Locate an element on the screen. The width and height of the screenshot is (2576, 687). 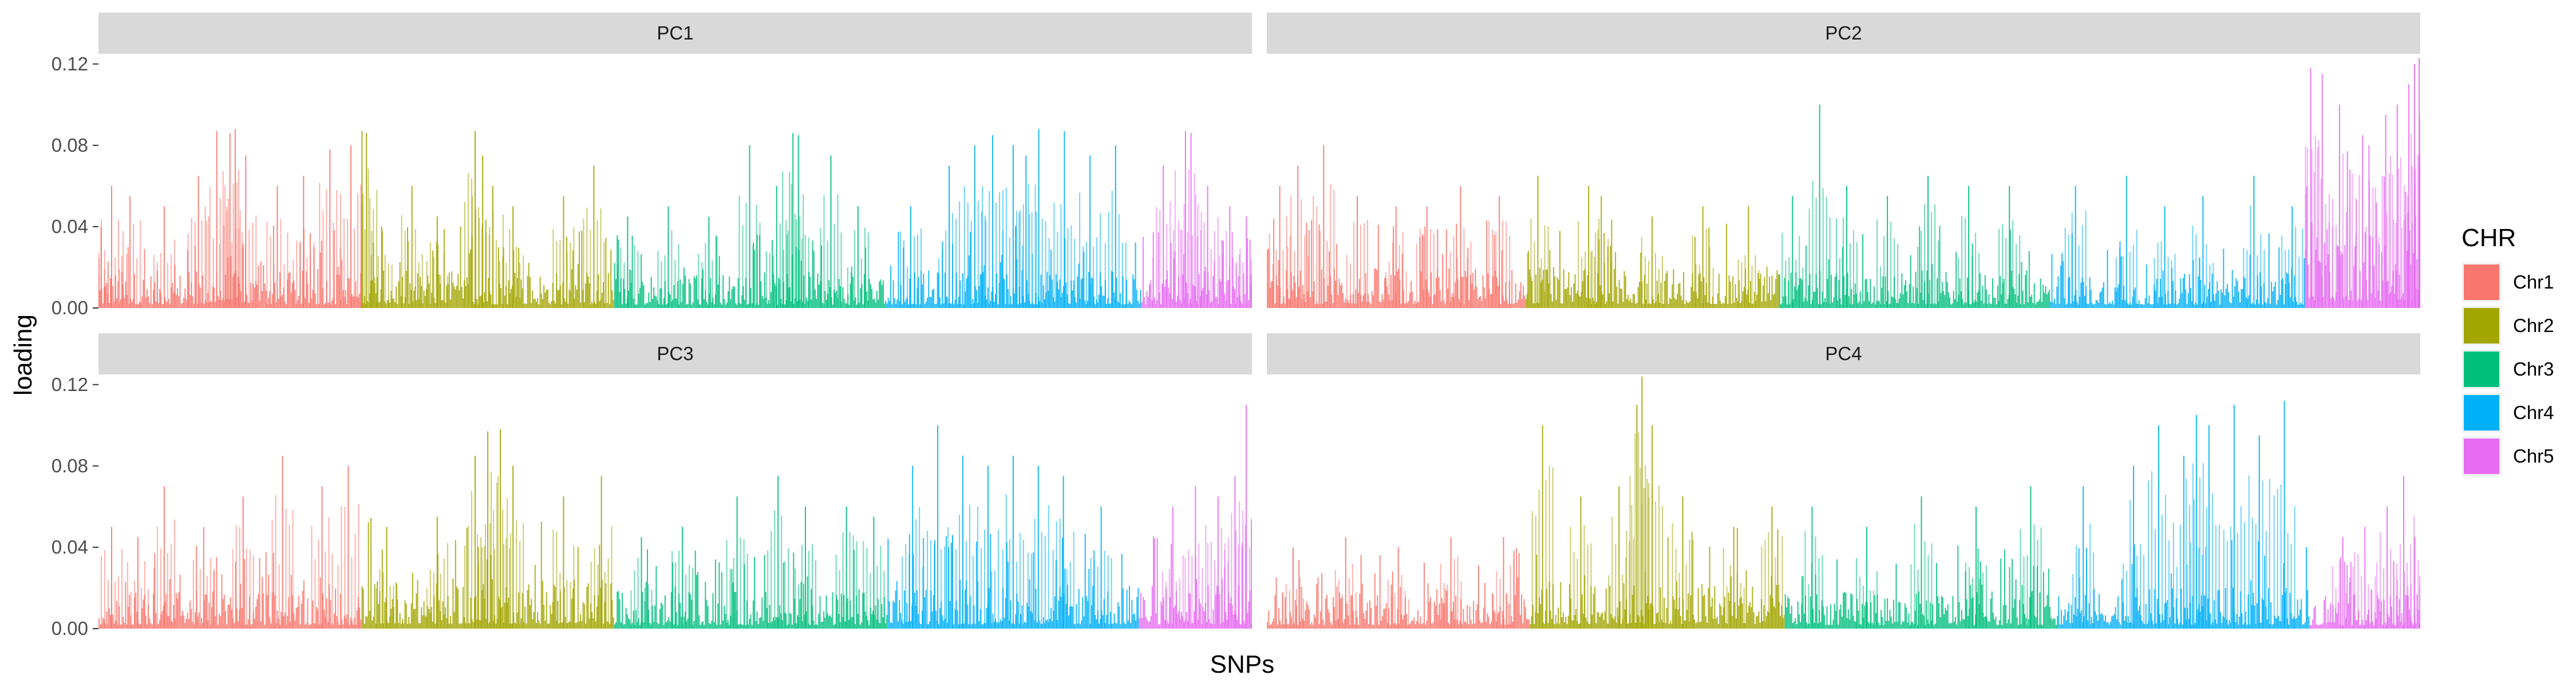
legend-label-chr1: Chr1 is located at coordinates (2533, 282).